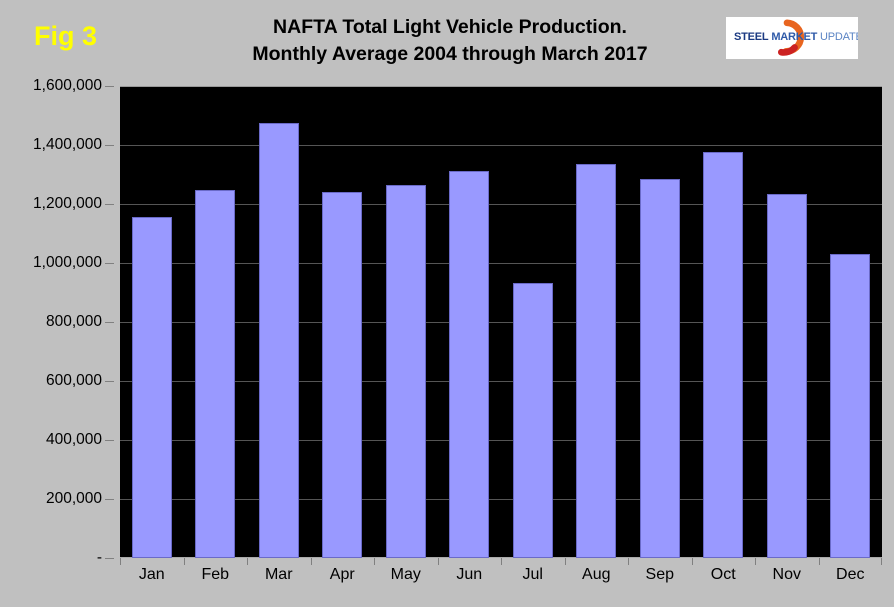 This screenshot has height=607, width=894. I want to click on logo-word-update: UPDATE, so click(839, 37).